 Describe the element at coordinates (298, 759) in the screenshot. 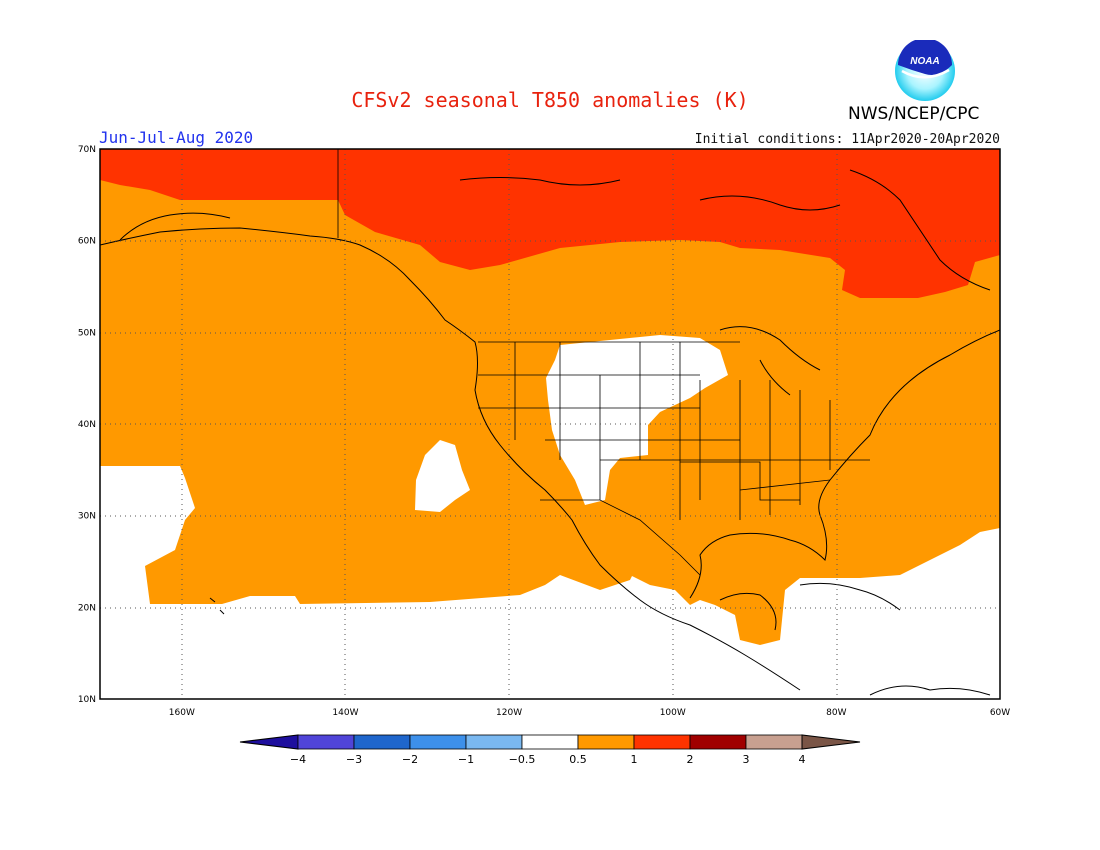

I see `colorbar-tick-label: −4` at that location.